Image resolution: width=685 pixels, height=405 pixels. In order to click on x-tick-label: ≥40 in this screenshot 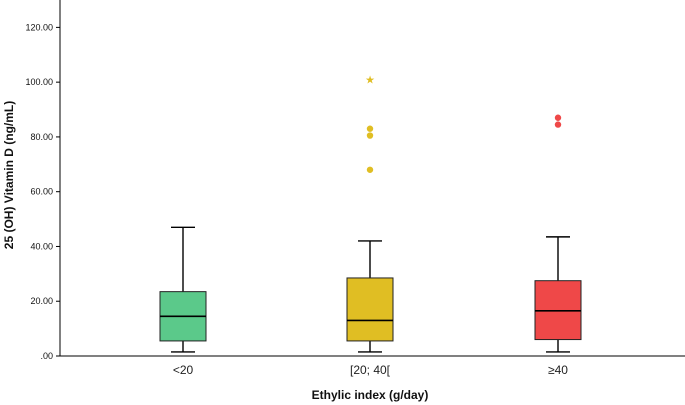, I will do `click(558, 370)`.